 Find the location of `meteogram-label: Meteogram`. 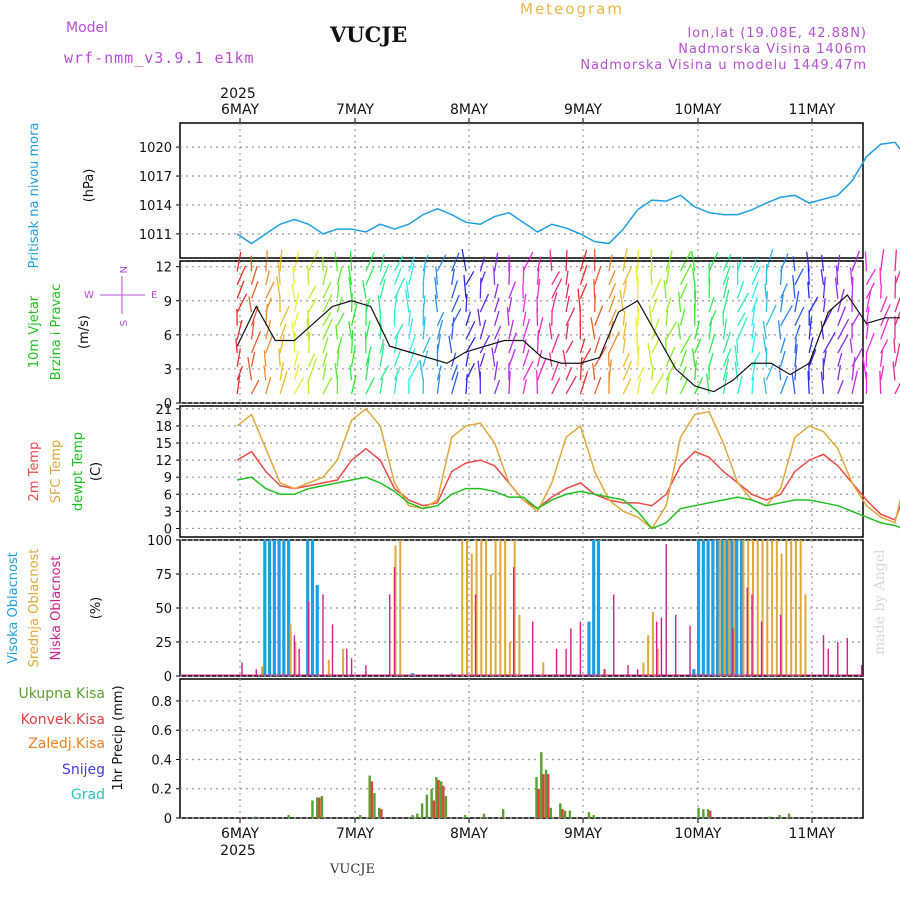

meteogram-label: Meteogram is located at coordinates (572, 9).